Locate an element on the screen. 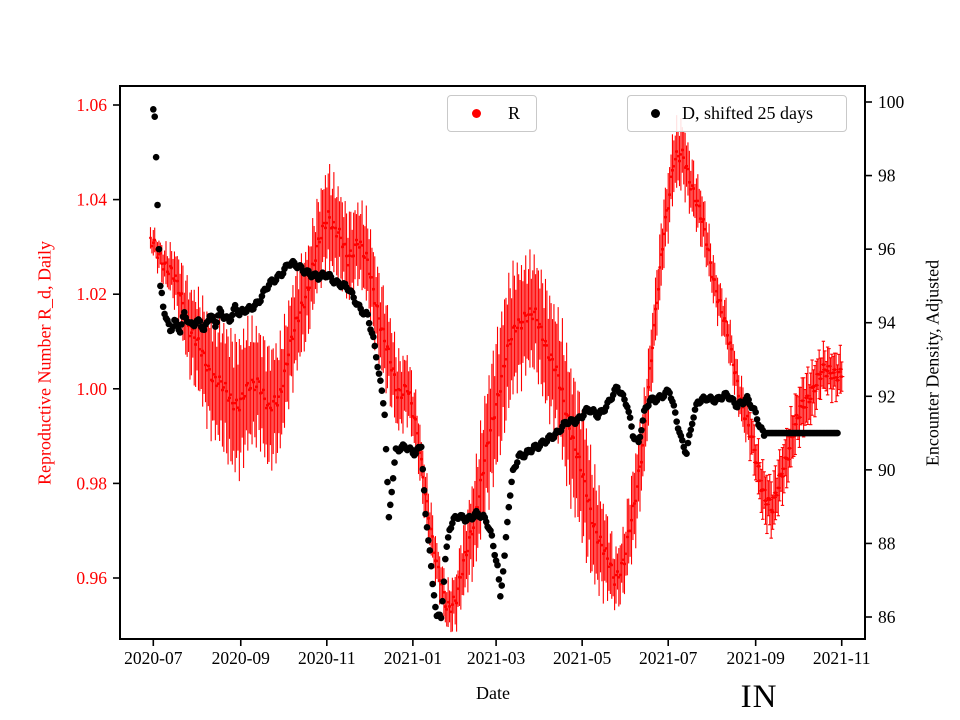 The image size is (960, 720). legend-r: R is located at coordinates (492, 113).